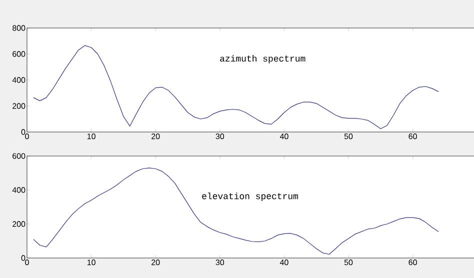  What do you see at coordinates (250, 196) in the screenshot?
I see `annotation: elevation spectrum` at bounding box center [250, 196].